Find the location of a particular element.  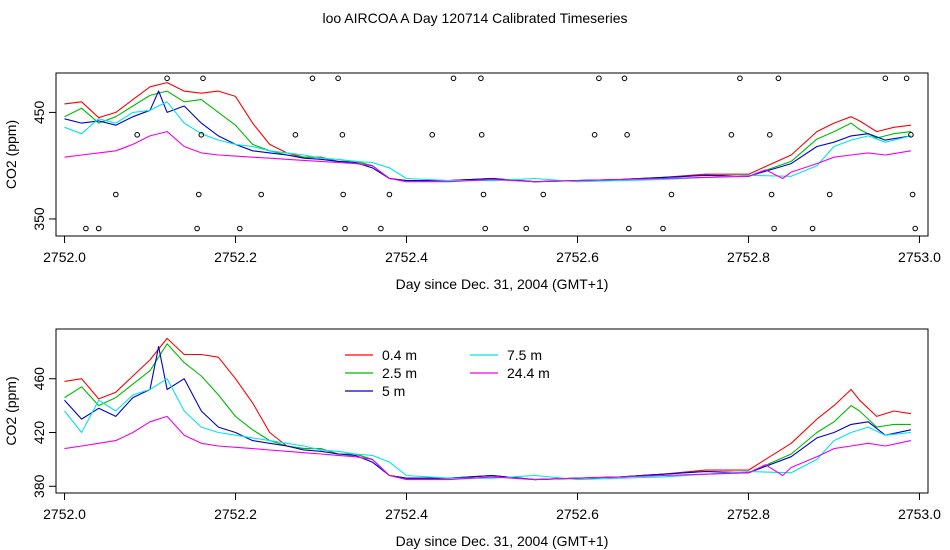

legend-label: 24.4 m is located at coordinates (528, 373).